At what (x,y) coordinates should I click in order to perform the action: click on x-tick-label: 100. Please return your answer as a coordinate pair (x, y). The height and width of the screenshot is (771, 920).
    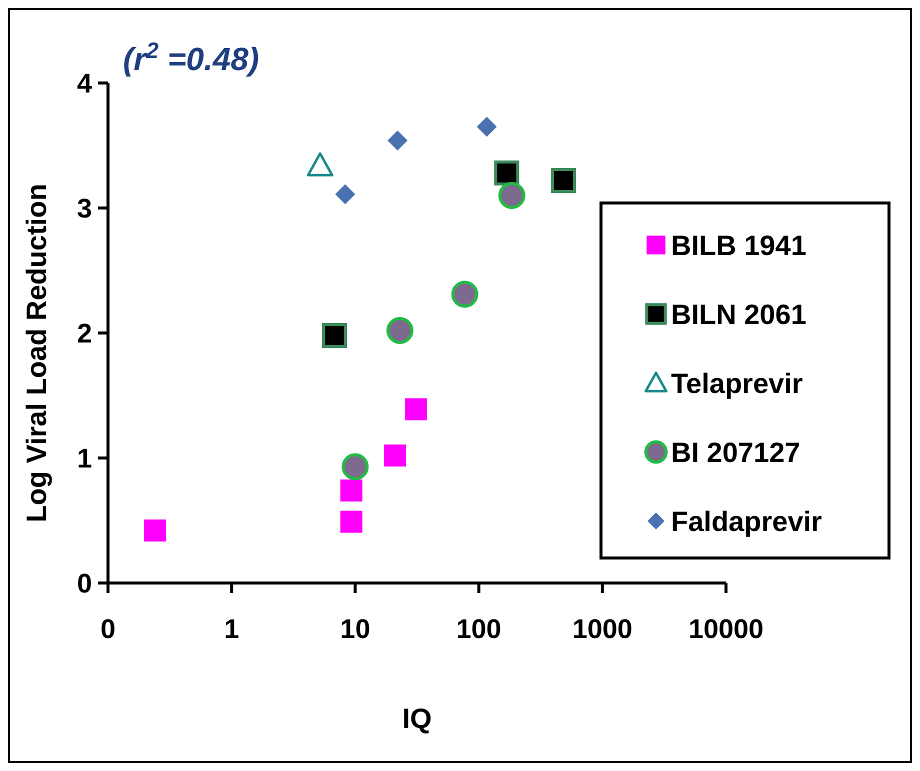
    Looking at the image, I should click on (479, 629).